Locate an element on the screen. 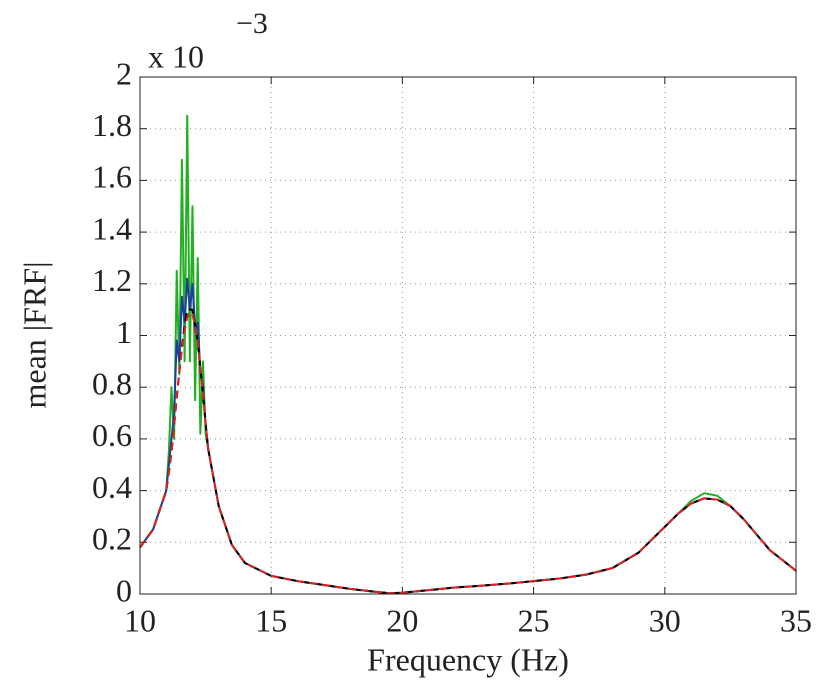 This screenshot has width=831, height=691. y-tick-label: 1.6 is located at coordinates (112, 177).